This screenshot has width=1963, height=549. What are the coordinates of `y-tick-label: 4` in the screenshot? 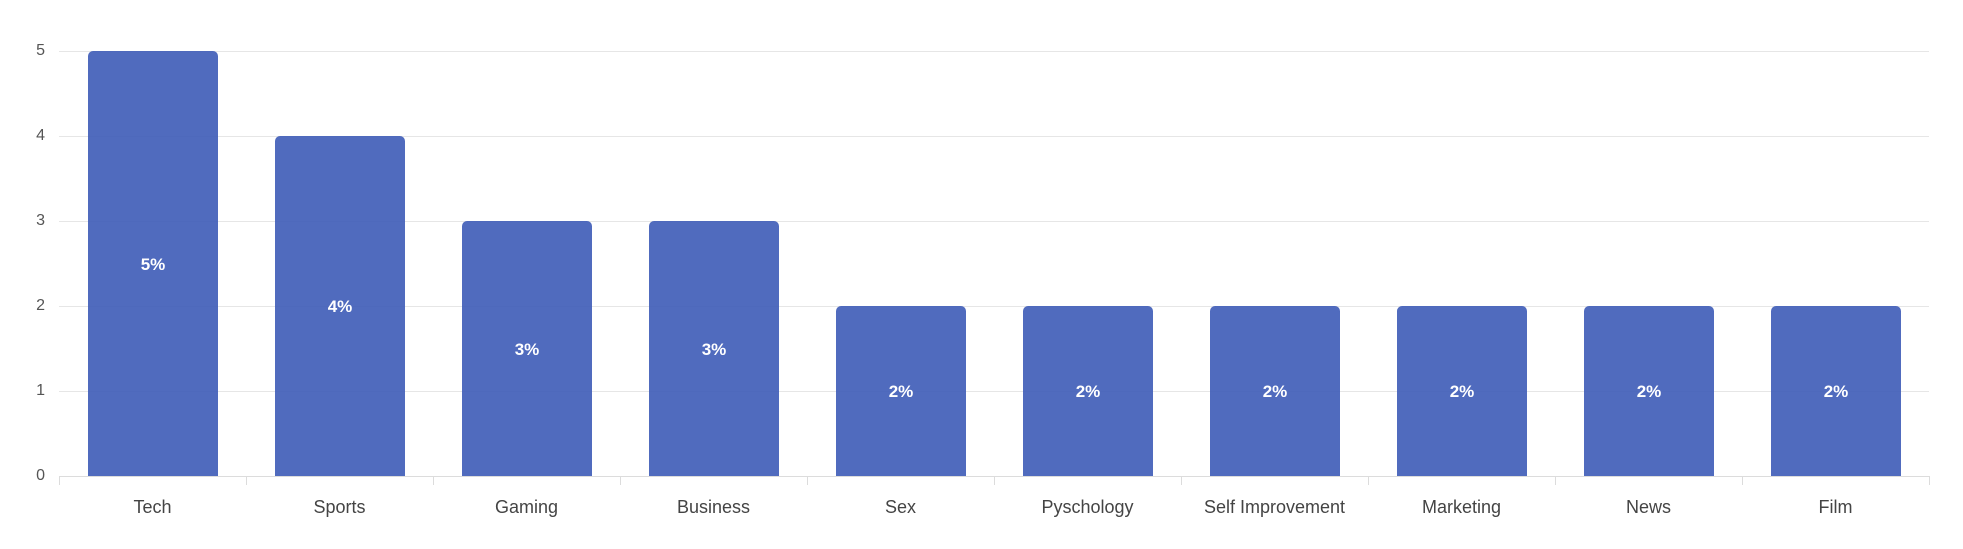 It's located at (40, 135).